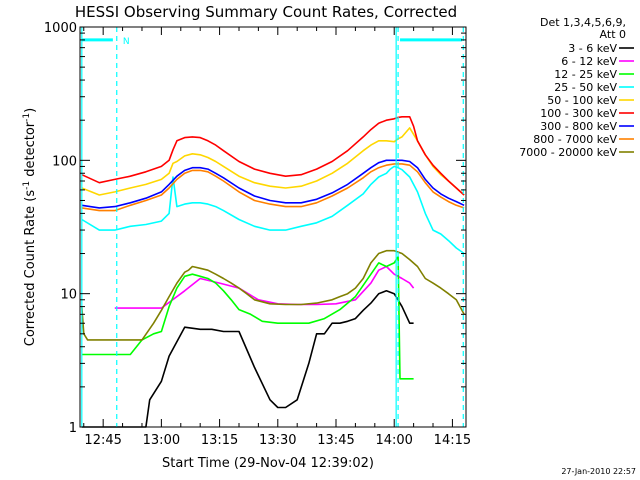  Describe the element at coordinates (126, 42) in the screenshot. I see `flag-bar-label: N` at that location.